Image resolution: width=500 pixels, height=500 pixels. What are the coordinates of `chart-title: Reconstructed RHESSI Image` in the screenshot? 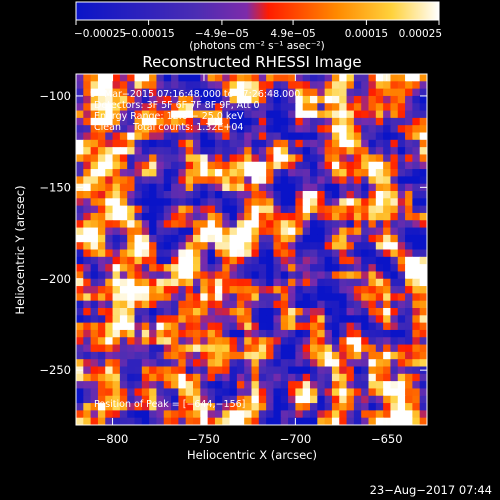 It's located at (251, 62).